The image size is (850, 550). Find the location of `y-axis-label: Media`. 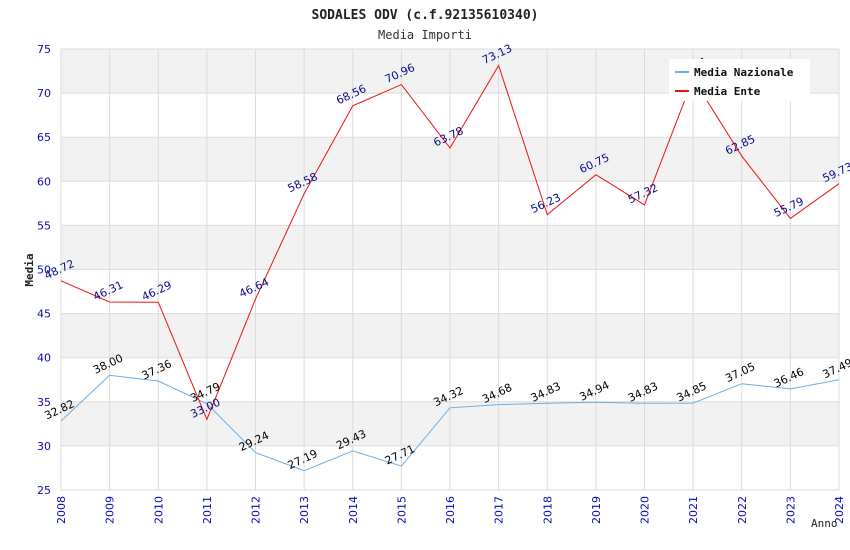

y-axis-label: Media is located at coordinates (29, 269).